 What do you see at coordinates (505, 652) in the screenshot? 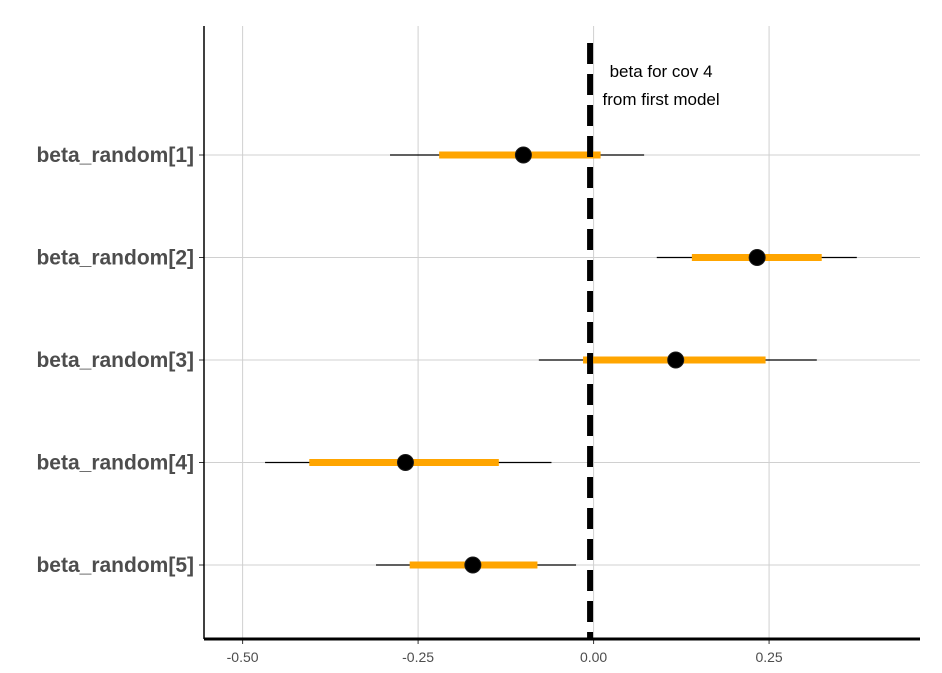
I see `x-axis-ticks: -0.50 -0.25 0.00 0.25` at bounding box center [505, 652].